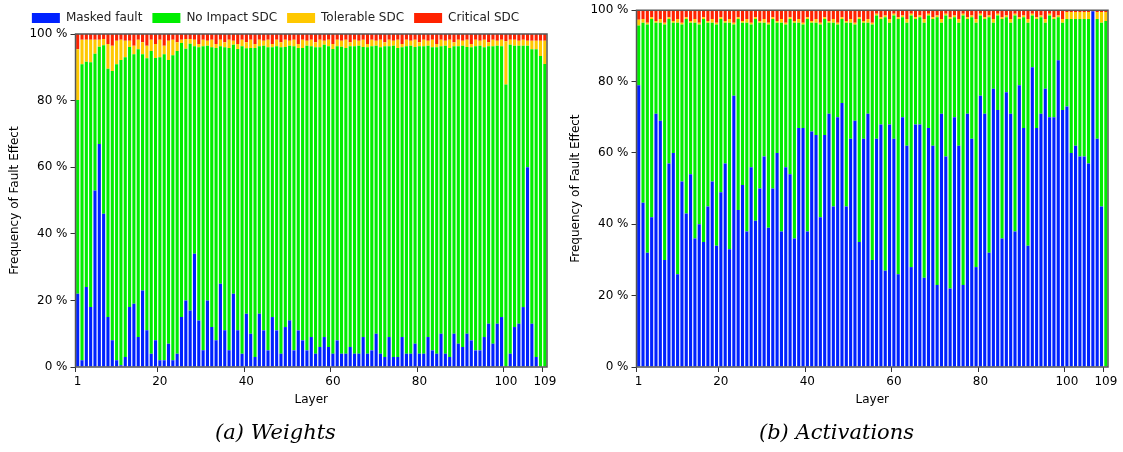  What do you see at coordinates (276, 431) in the screenshot?
I see `text: (a) Weights` at bounding box center [276, 431].